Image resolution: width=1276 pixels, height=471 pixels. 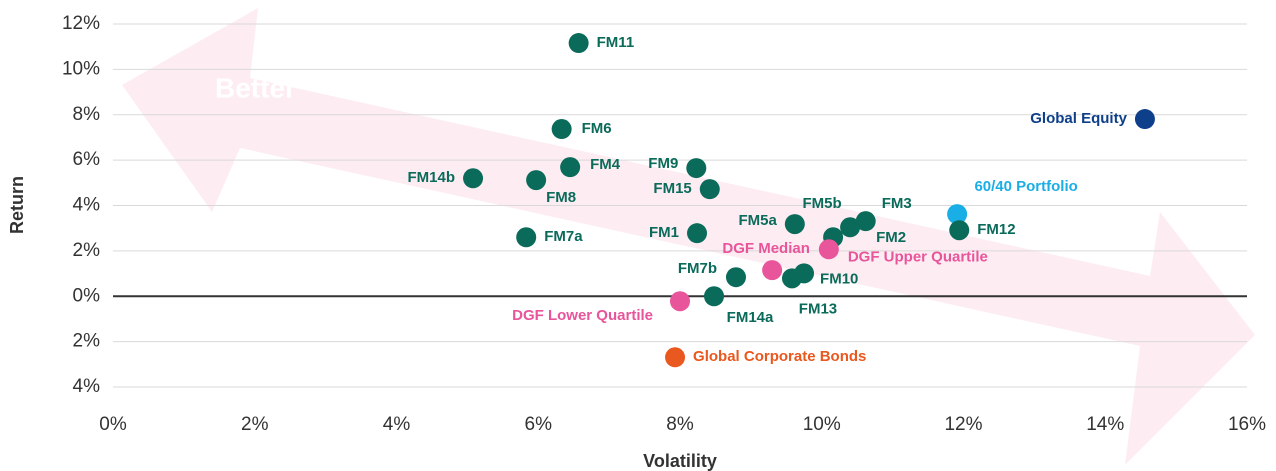 I want to click on point-label: FM7a, so click(x=563, y=236).